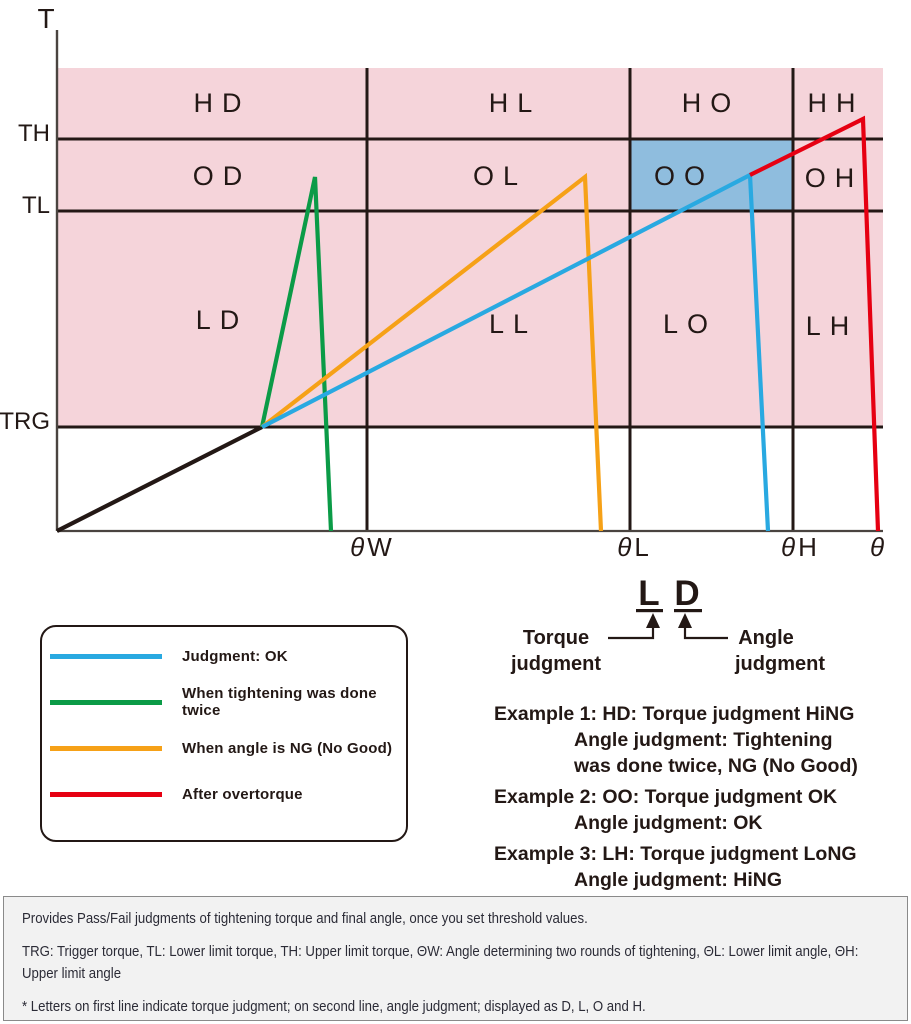  Describe the element at coordinates (703, 740) in the screenshot. I see `example-1-line-2: Angle judgment: Tightening` at that location.